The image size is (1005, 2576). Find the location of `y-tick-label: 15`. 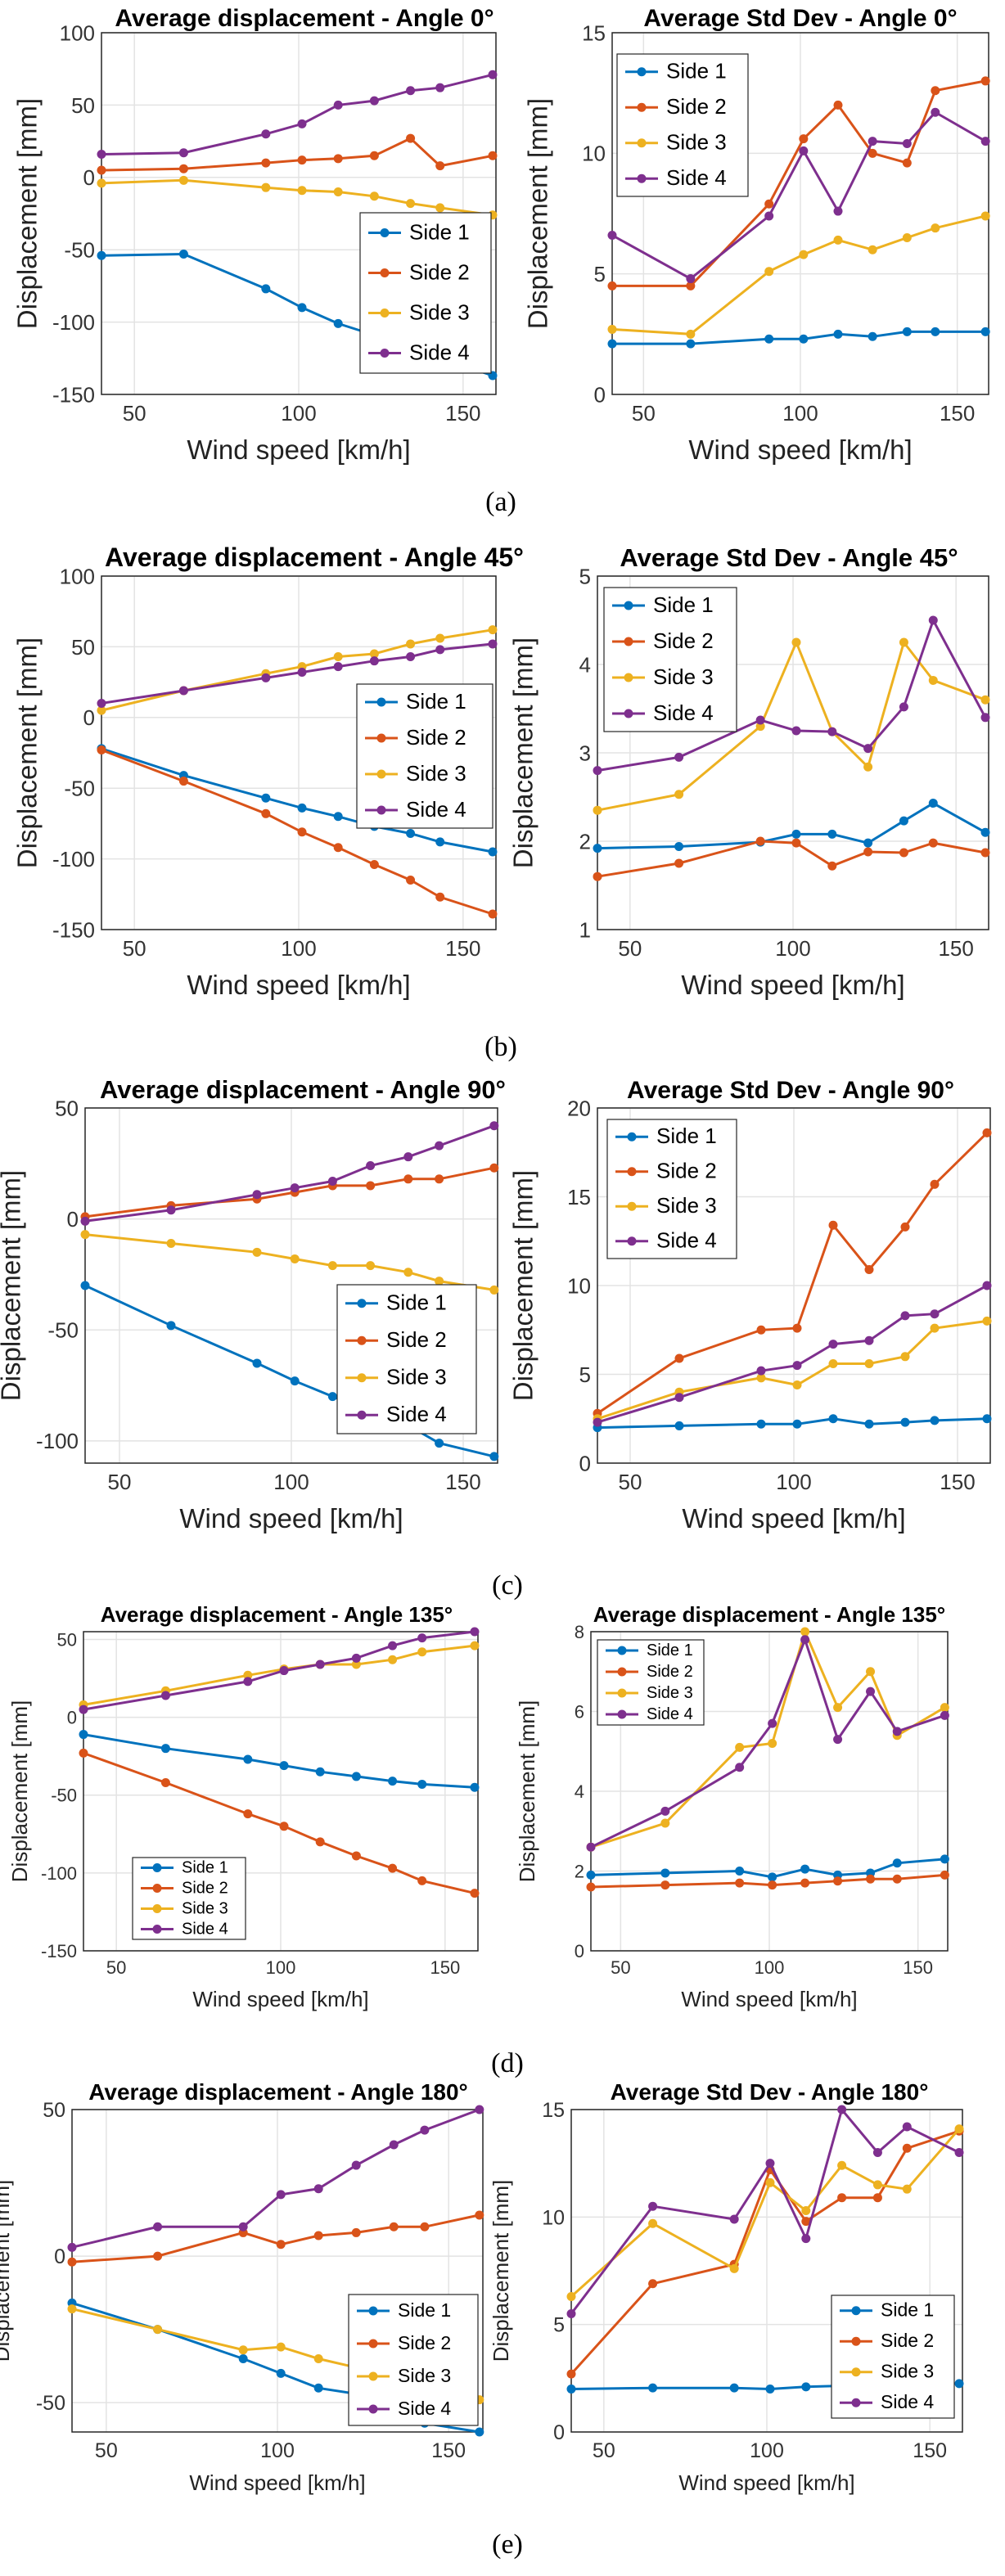

y-tick-label: 15 is located at coordinates (553, 2110).